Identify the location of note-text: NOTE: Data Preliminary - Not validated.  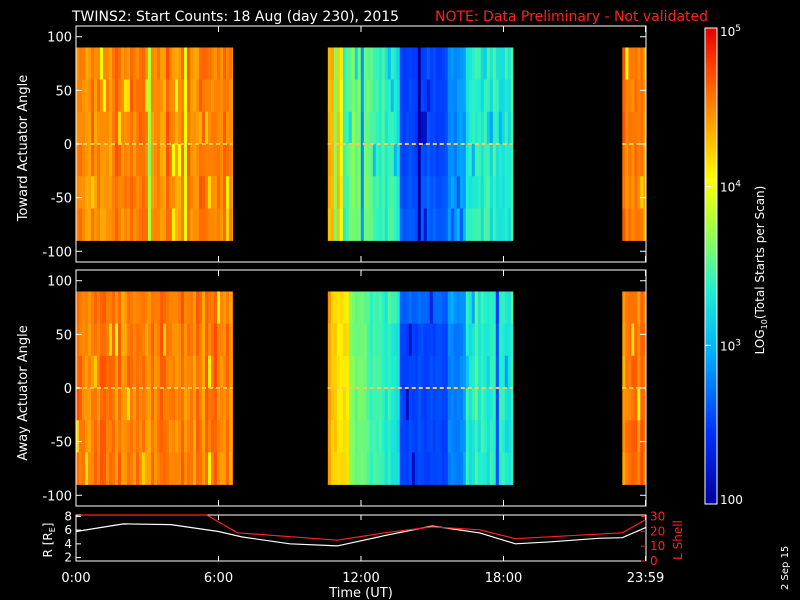
(571, 17).